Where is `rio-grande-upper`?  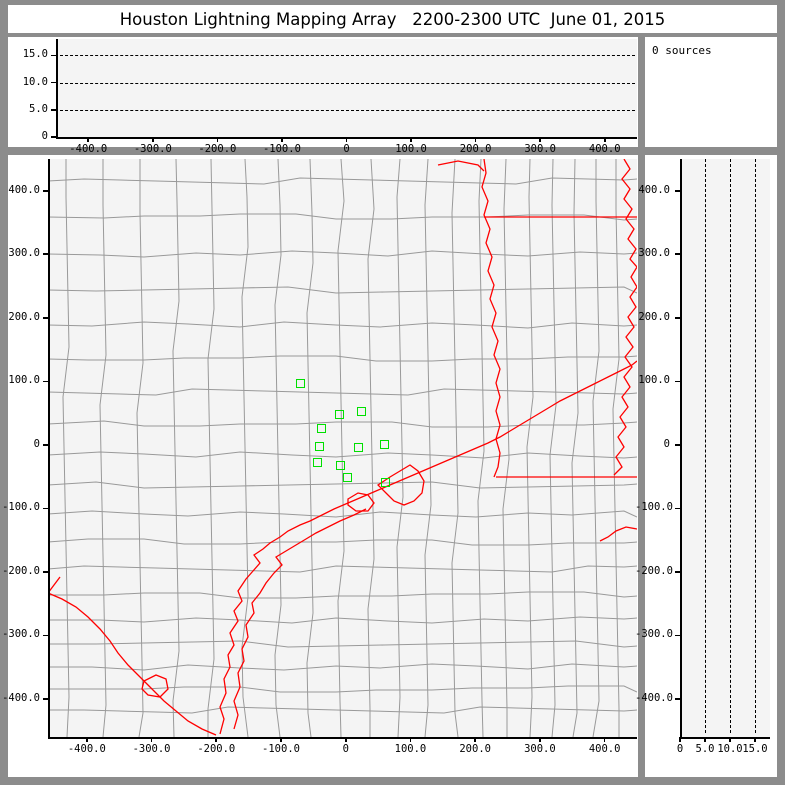
rio-grande-upper is located at coordinates (54, 585).